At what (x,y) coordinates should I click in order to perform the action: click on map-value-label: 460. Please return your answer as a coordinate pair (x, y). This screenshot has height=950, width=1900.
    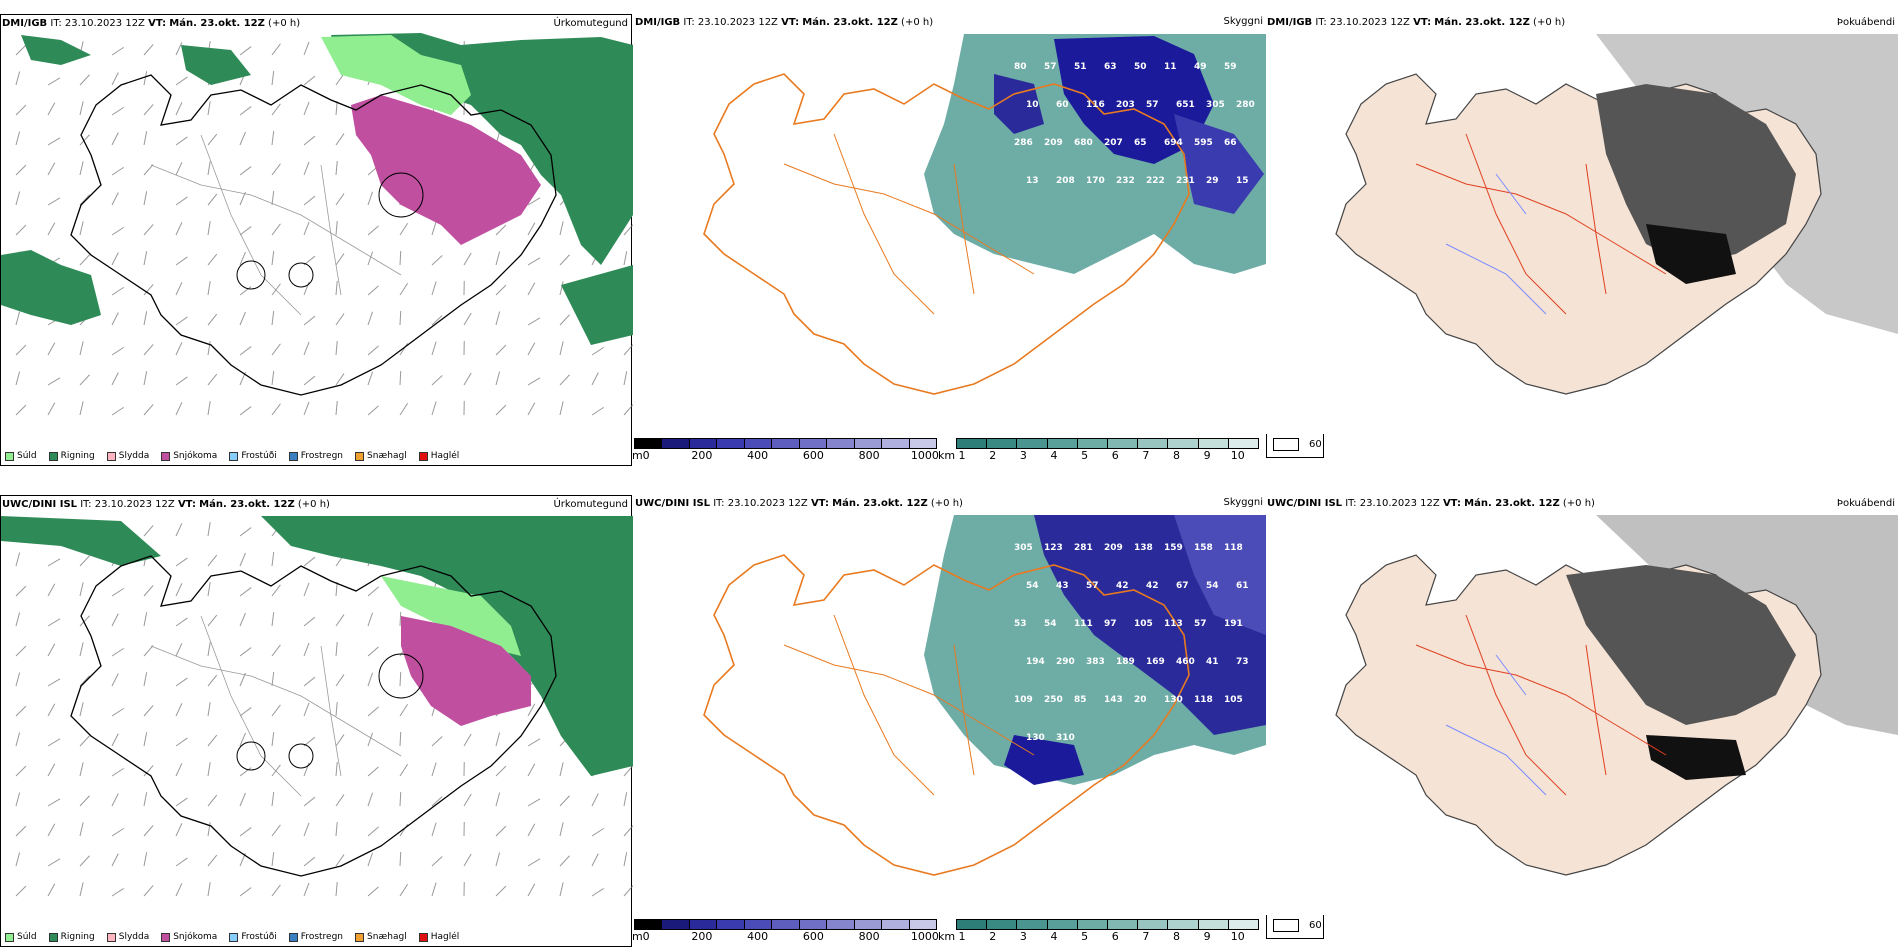
    Looking at the image, I should click on (1185, 662).